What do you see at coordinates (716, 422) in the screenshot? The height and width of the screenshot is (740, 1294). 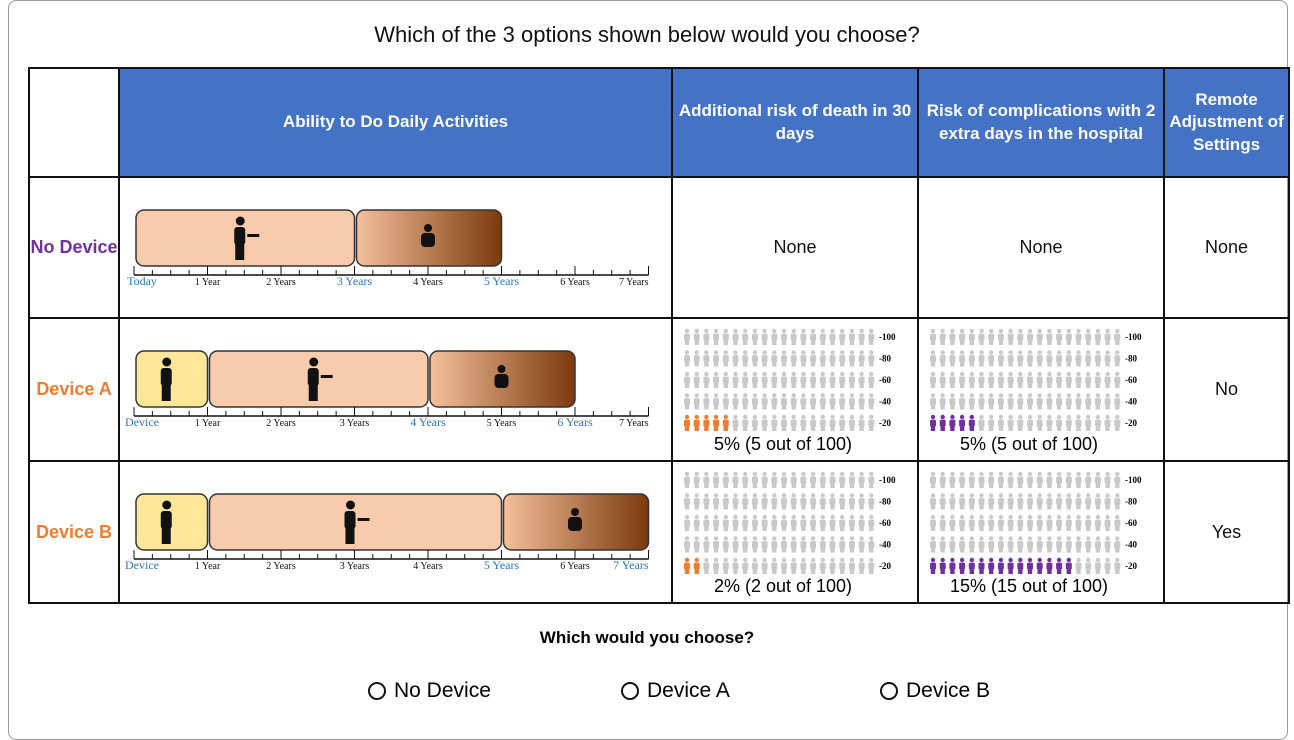 I see `affected-icon` at bounding box center [716, 422].